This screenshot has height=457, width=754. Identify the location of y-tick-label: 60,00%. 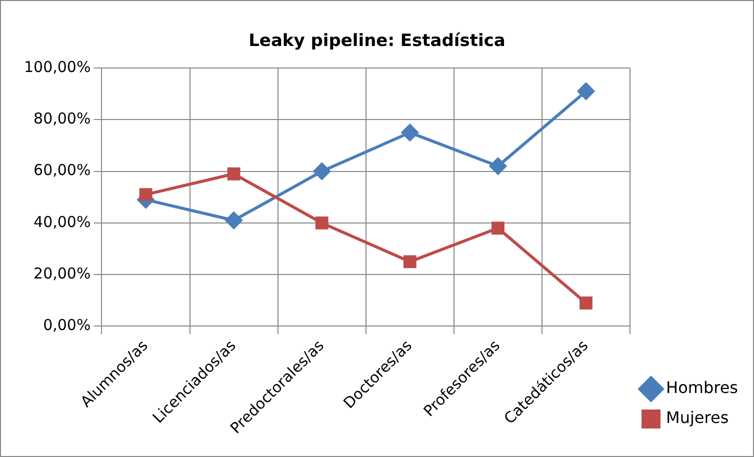
(62, 170).